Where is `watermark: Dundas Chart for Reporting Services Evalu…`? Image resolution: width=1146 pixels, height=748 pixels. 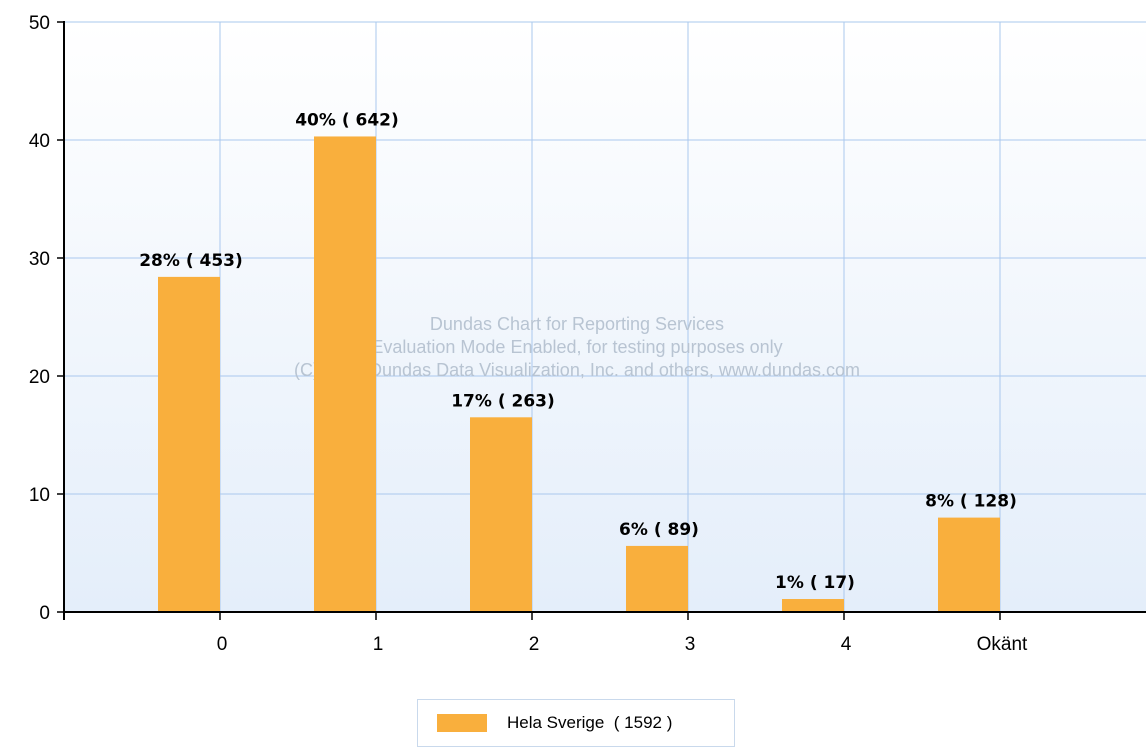 watermark: Dundas Chart for Reporting Services Evalu… is located at coordinates (577, 347).